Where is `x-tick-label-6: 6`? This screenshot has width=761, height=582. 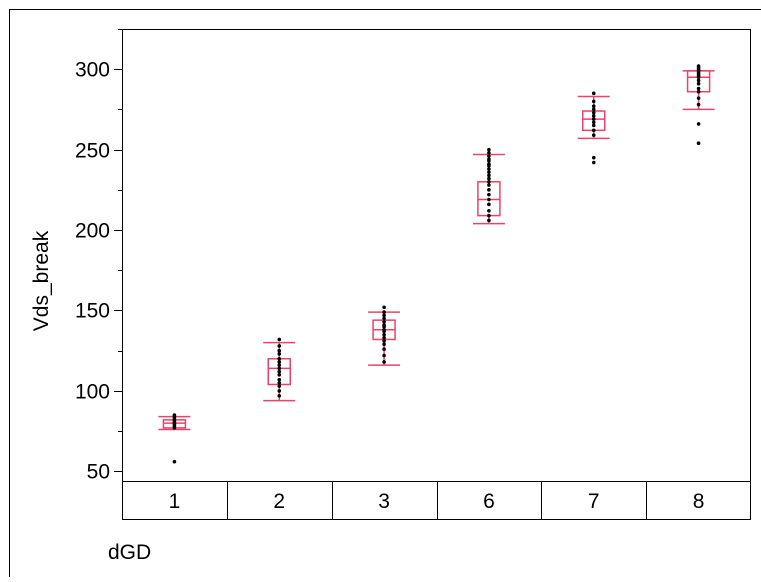 x-tick-label-6: 6 is located at coordinates (489, 501).